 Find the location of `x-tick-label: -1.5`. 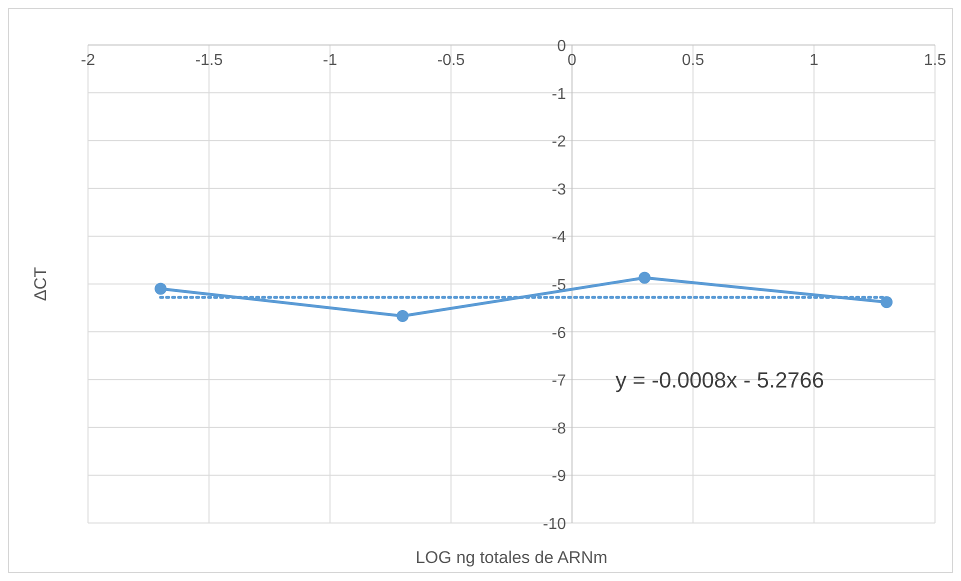

x-tick-label: -1.5 is located at coordinates (209, 60).